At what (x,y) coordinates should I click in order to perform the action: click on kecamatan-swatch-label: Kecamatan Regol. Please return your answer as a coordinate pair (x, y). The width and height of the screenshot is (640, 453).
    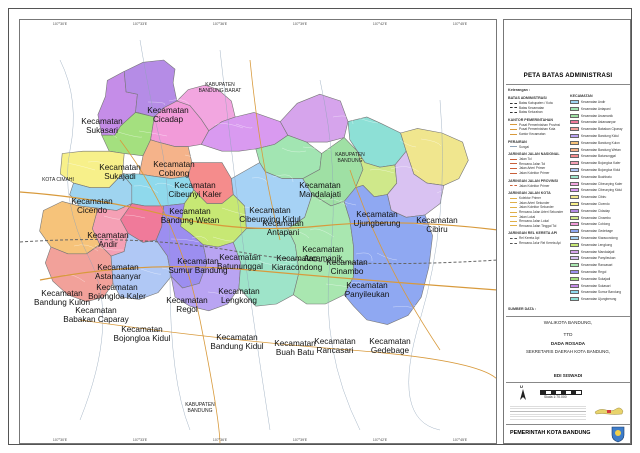
    Looking at the image, I should click on (594, 272).